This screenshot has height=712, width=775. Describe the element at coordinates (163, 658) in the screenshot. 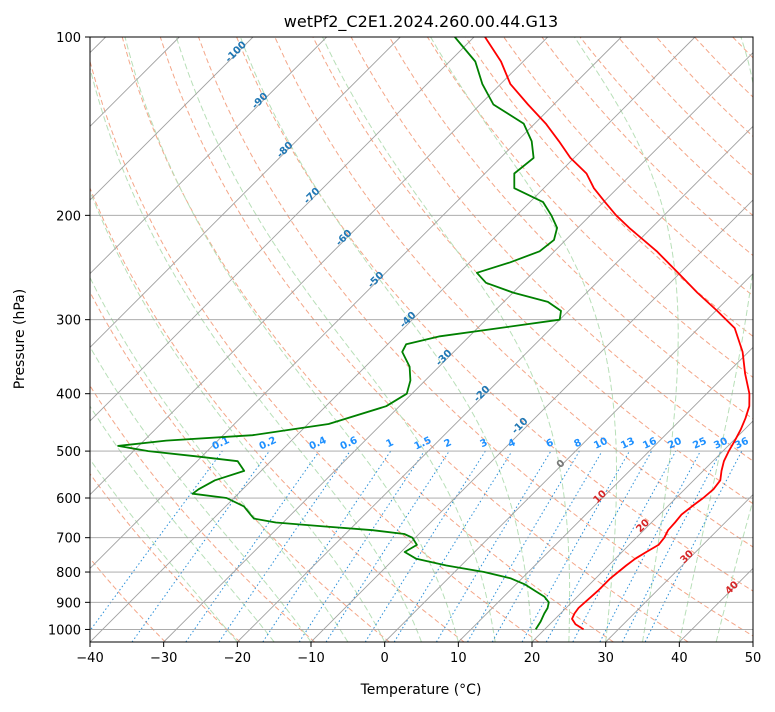

I see `x-tick-label: −30` at that location.